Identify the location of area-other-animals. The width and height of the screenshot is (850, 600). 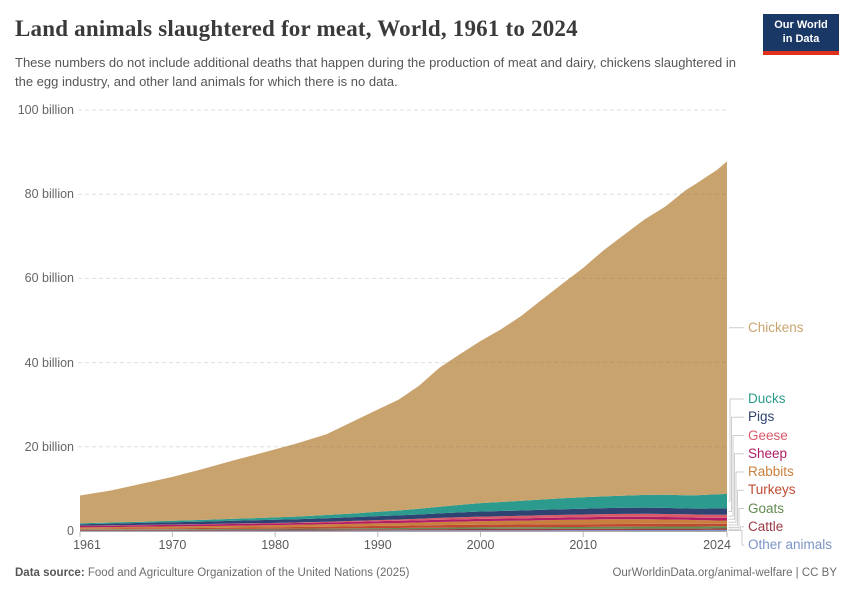
(403, 530).